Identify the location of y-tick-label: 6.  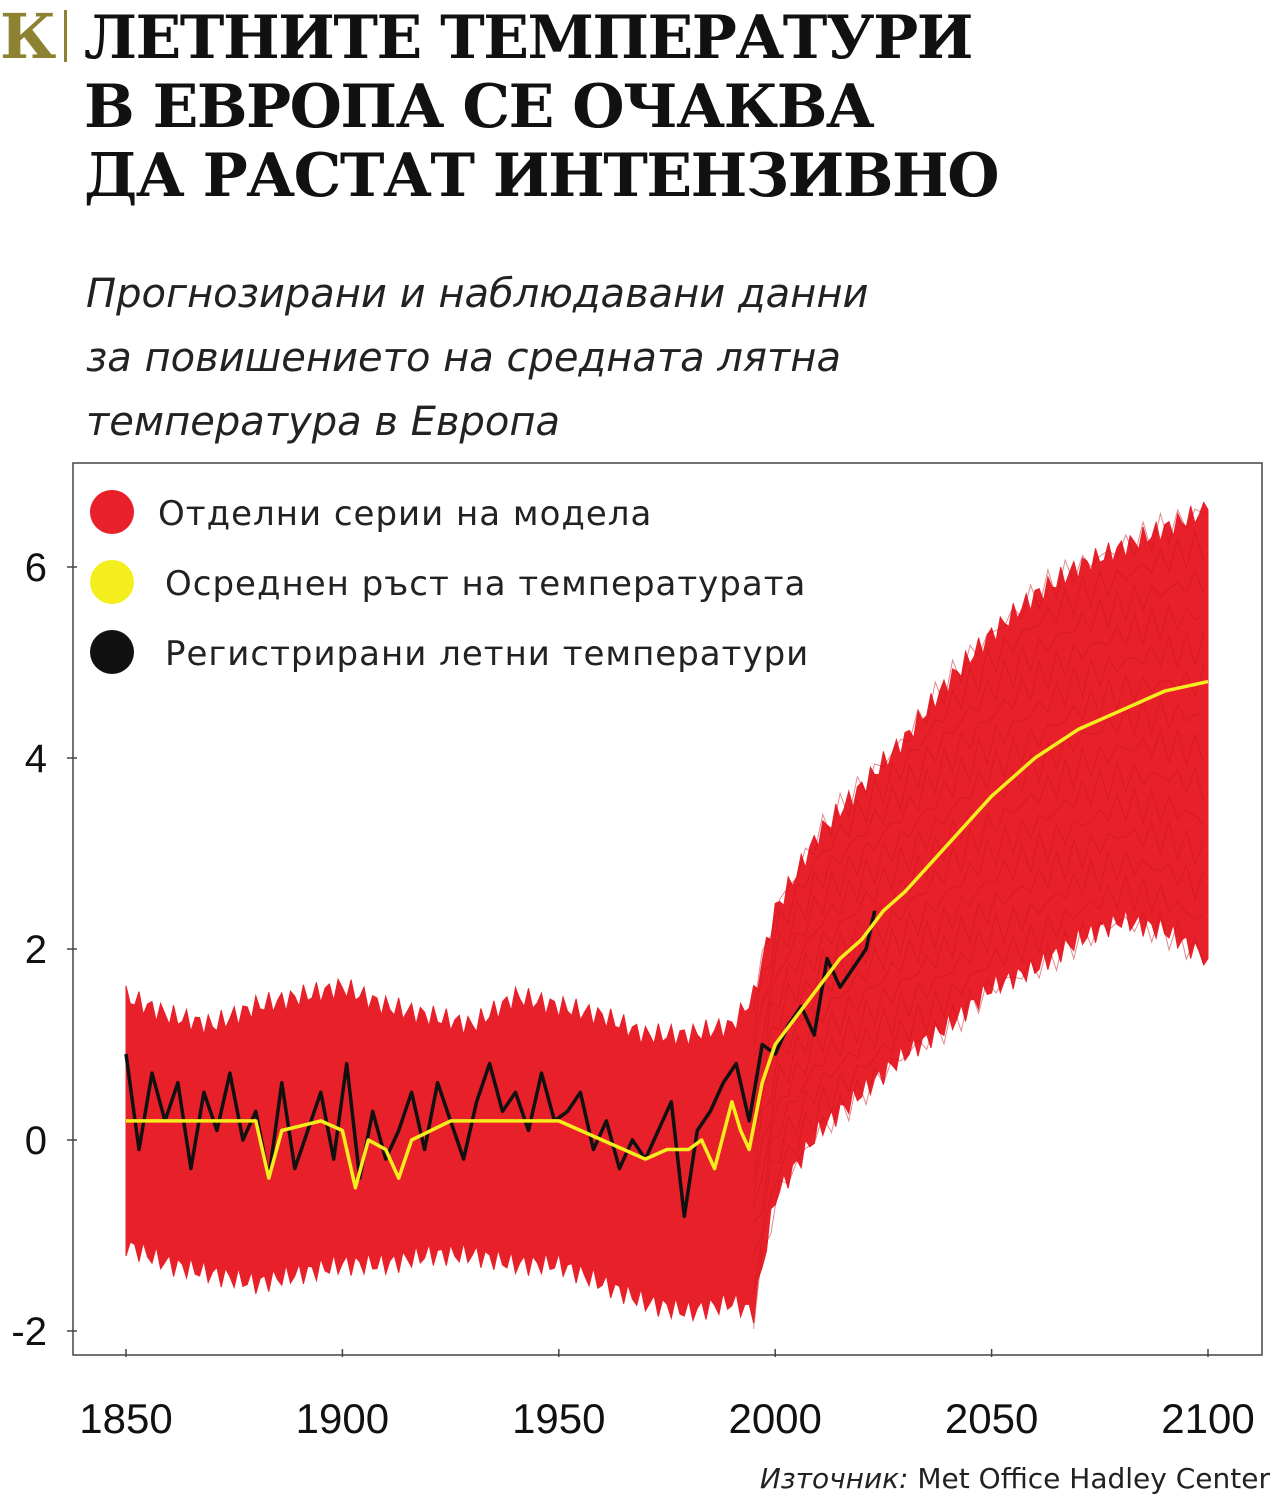
(36, 568).